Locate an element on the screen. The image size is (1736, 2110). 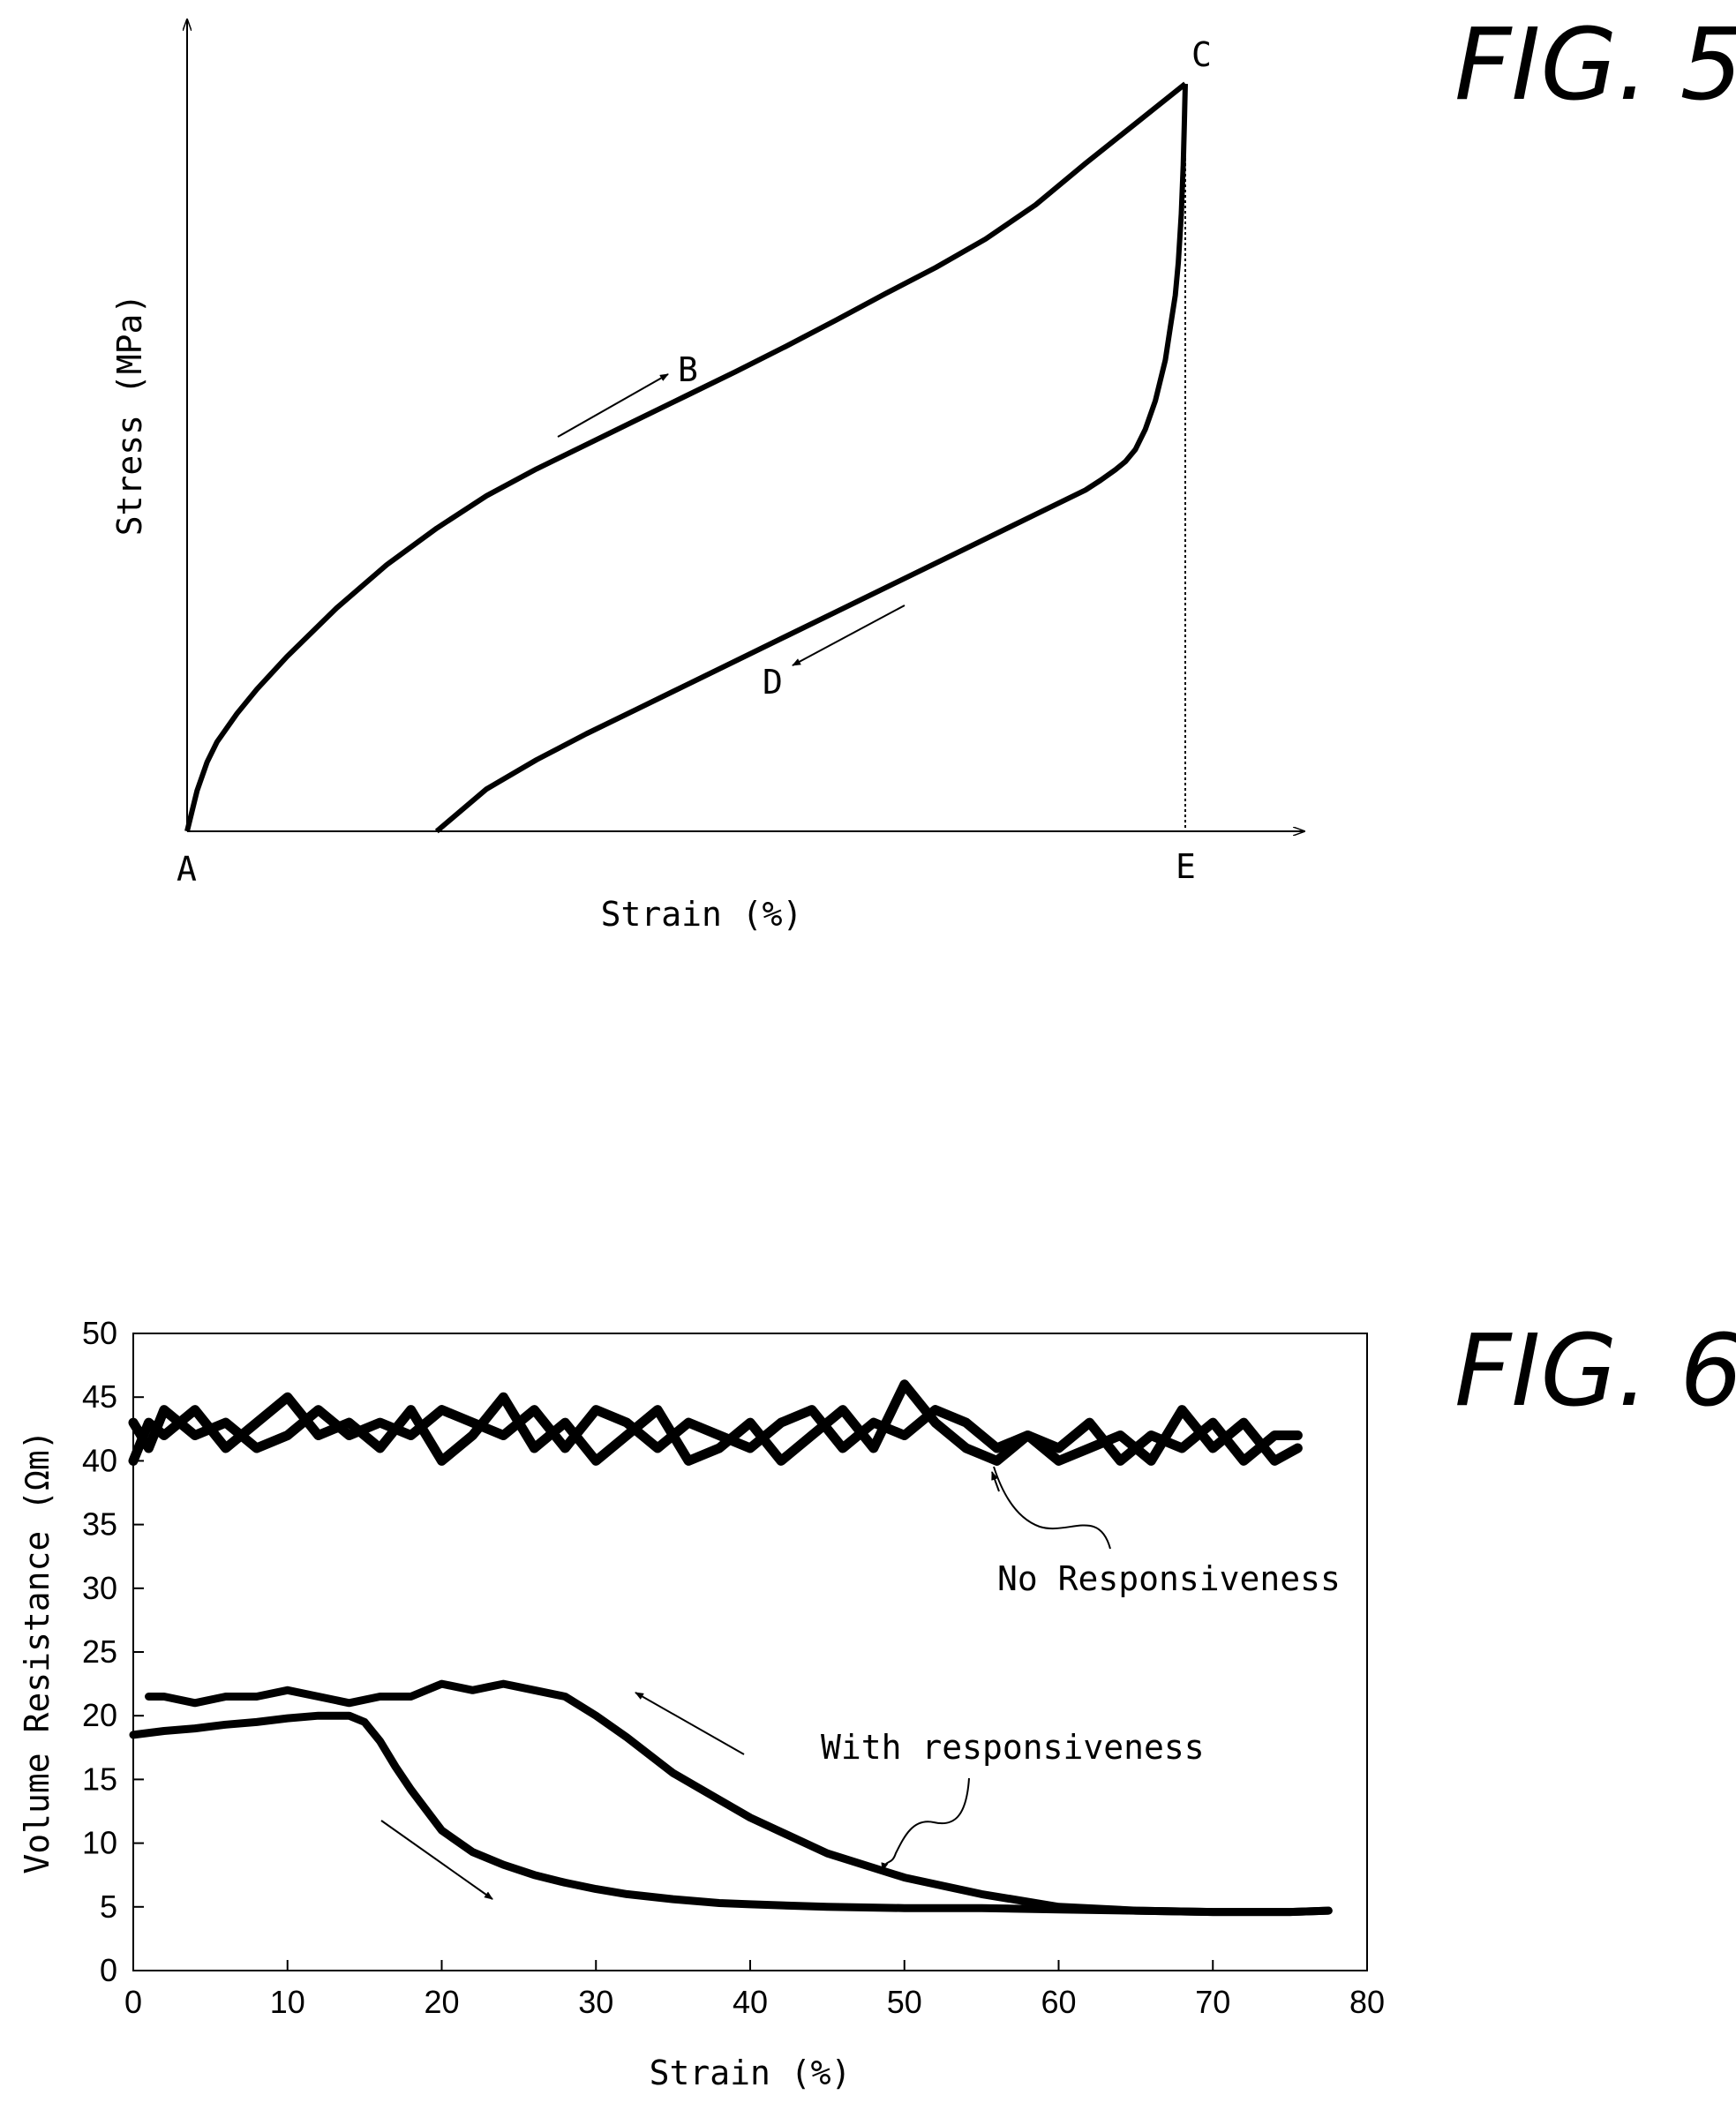
fig6-y-tick-label: 35 is located at coordinates (99, 1525).